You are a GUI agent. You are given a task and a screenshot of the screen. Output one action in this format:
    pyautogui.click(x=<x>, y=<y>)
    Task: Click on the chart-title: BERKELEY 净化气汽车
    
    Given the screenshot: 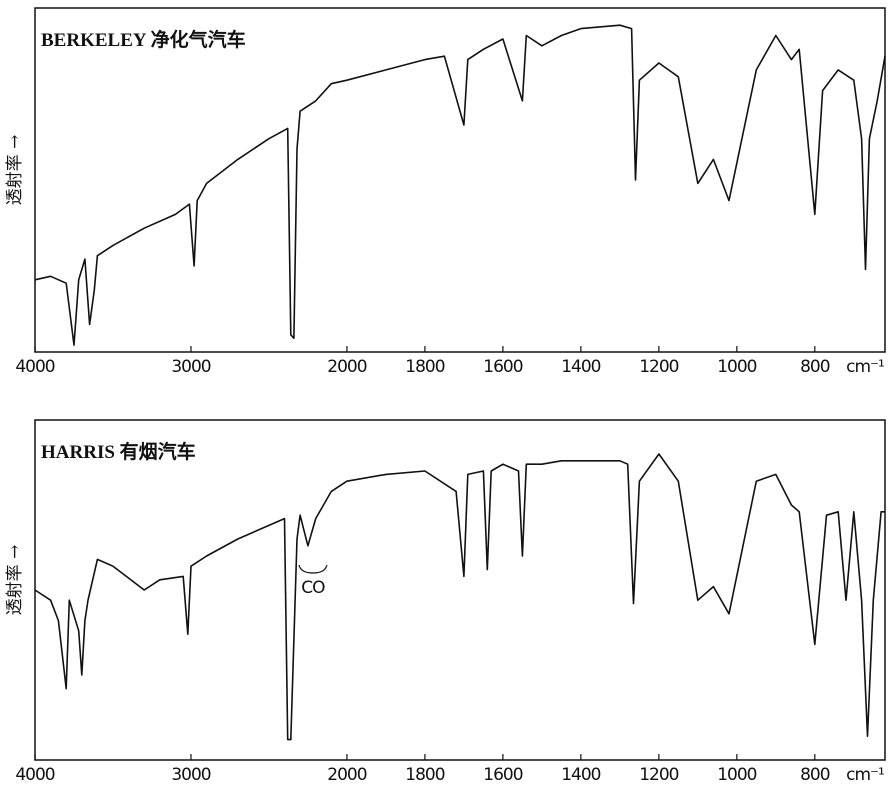 What is the action you would take?
    pyautogui.click(x=143, y=39)
    